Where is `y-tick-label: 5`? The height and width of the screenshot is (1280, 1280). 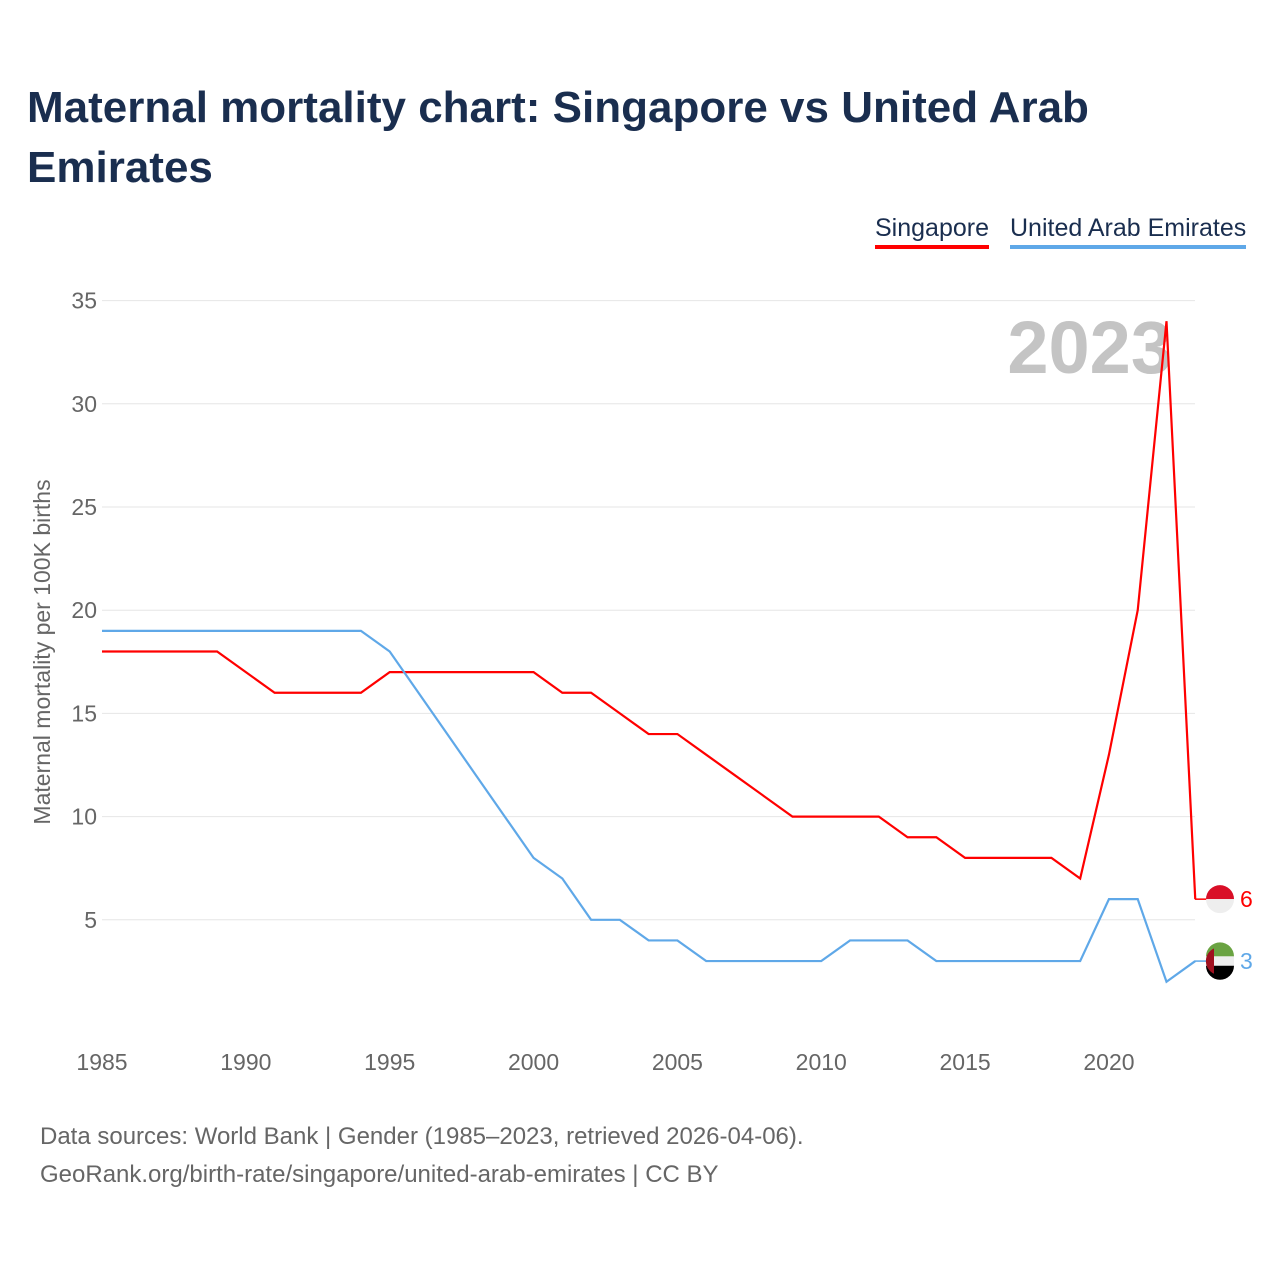 y-tick-label: 5 is located at coordinates (90, 920).